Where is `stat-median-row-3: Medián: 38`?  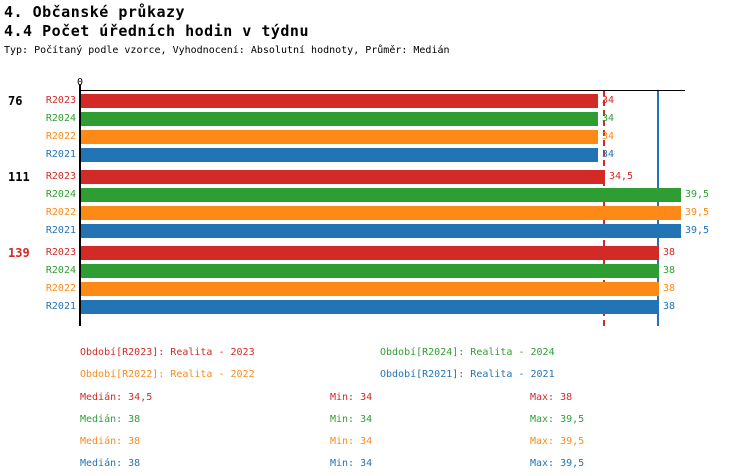 stat-median-row-3: Medián: 38 is located at coordinates (110, 441).